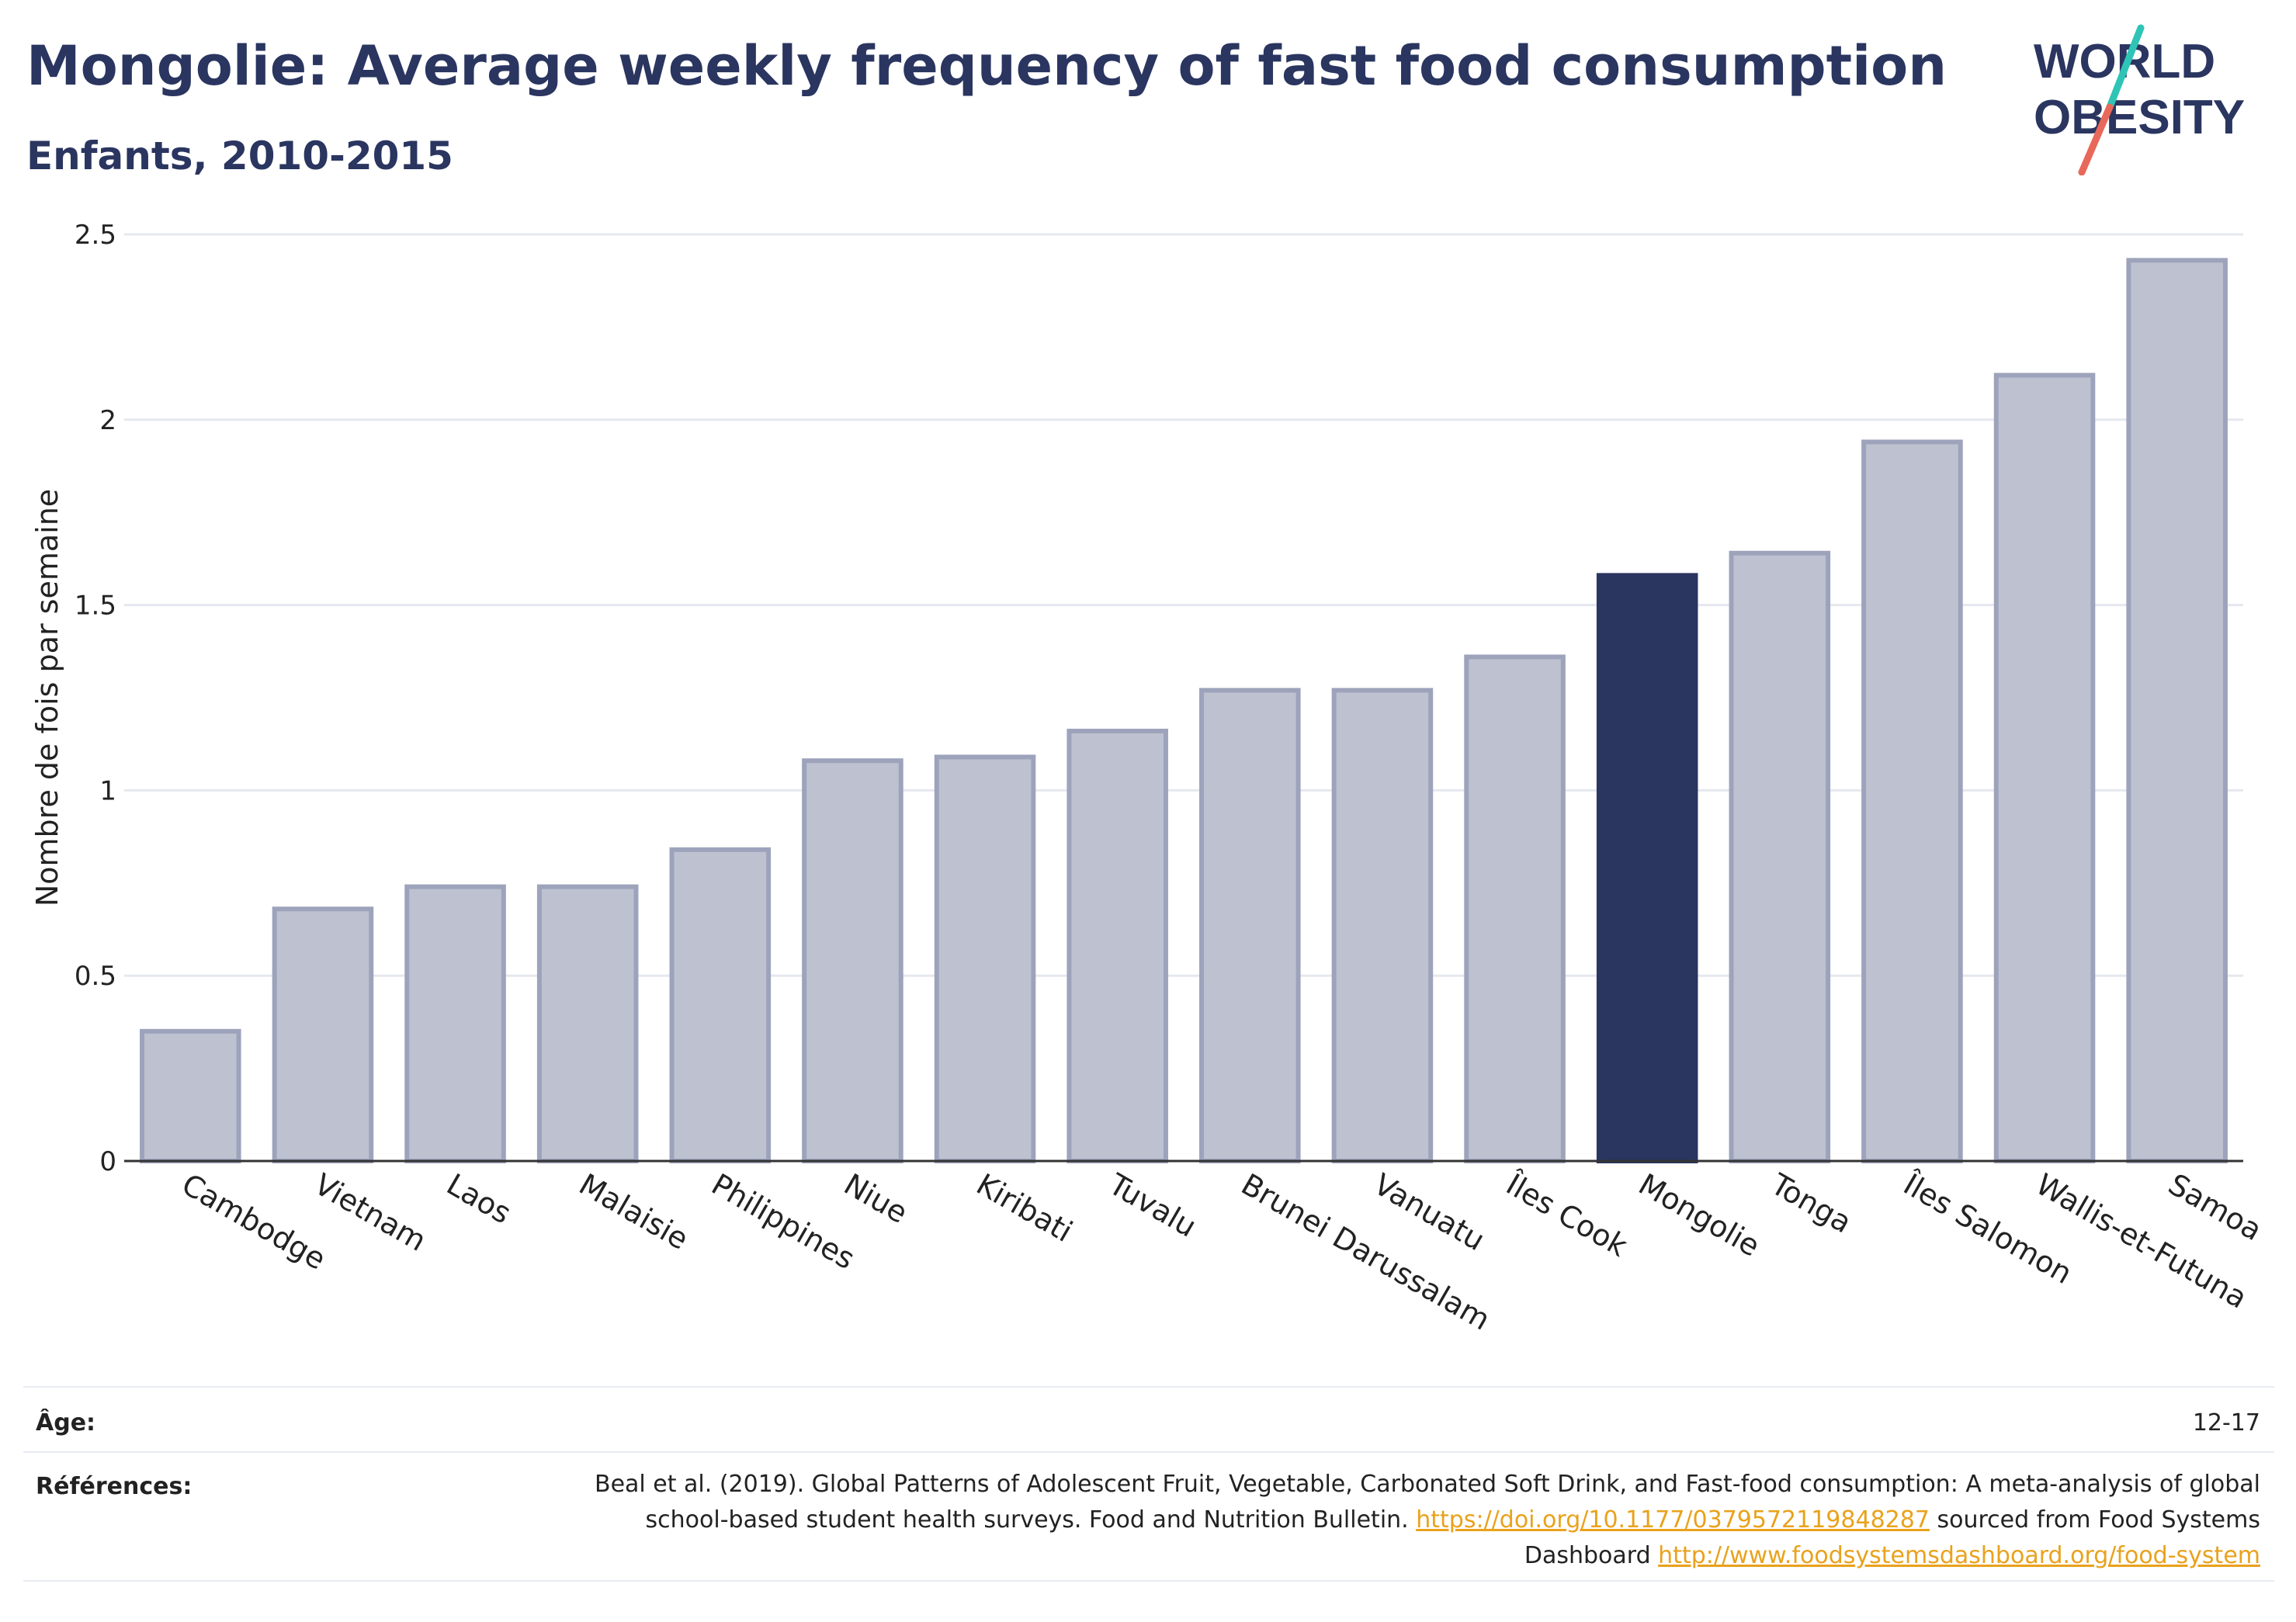  What do you see at coordinates (1912, 801) in the screenshot?
I see `bar--les-salomon` at bounding box center [1912, 801].